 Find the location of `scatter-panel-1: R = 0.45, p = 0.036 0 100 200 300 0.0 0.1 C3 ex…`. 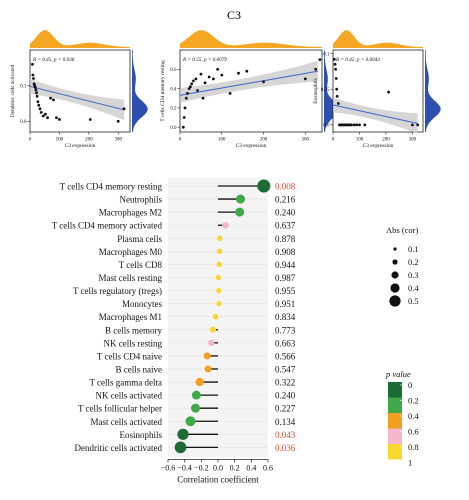

scatter-panel-1: R = 0.45, p = 0.036 0 100 200 300 0.0 0.1 C3 ex… is located at coordinates (79, 89).